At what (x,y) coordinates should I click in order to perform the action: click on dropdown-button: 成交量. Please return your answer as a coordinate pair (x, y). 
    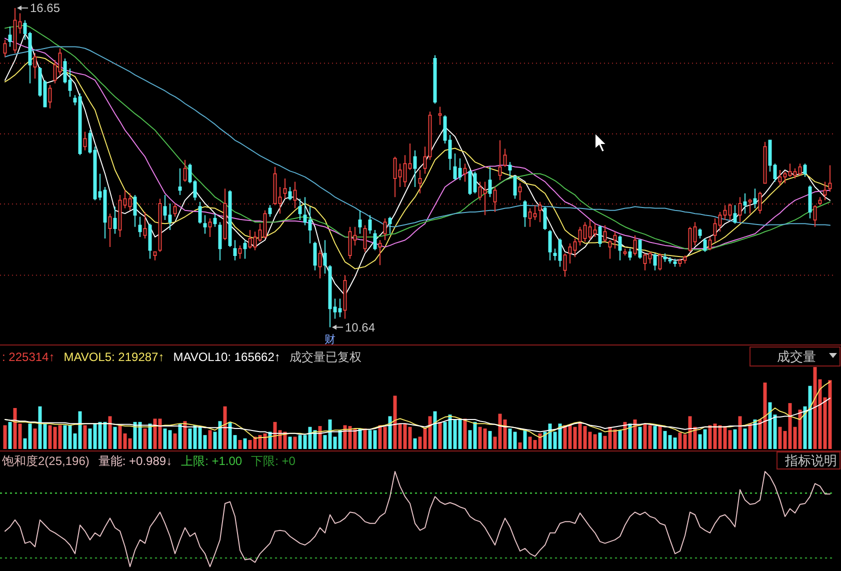
    Looking at the image, I should click on (795, 356).